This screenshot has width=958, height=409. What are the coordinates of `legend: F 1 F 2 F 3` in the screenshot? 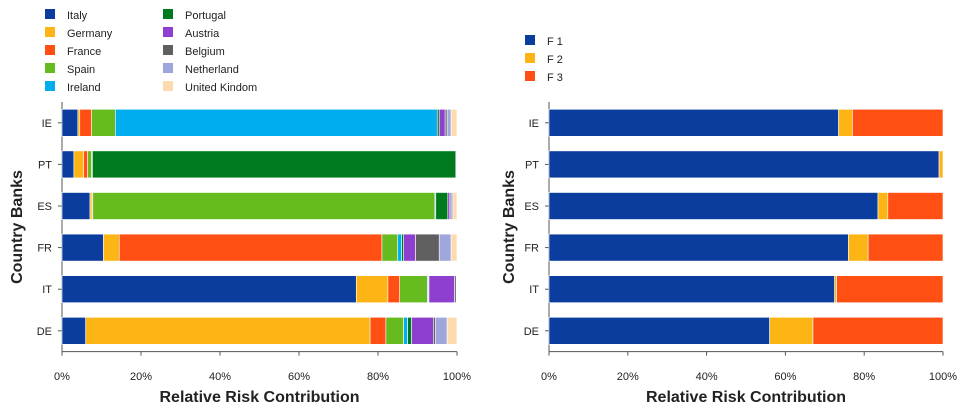 It's located at (544, 59).